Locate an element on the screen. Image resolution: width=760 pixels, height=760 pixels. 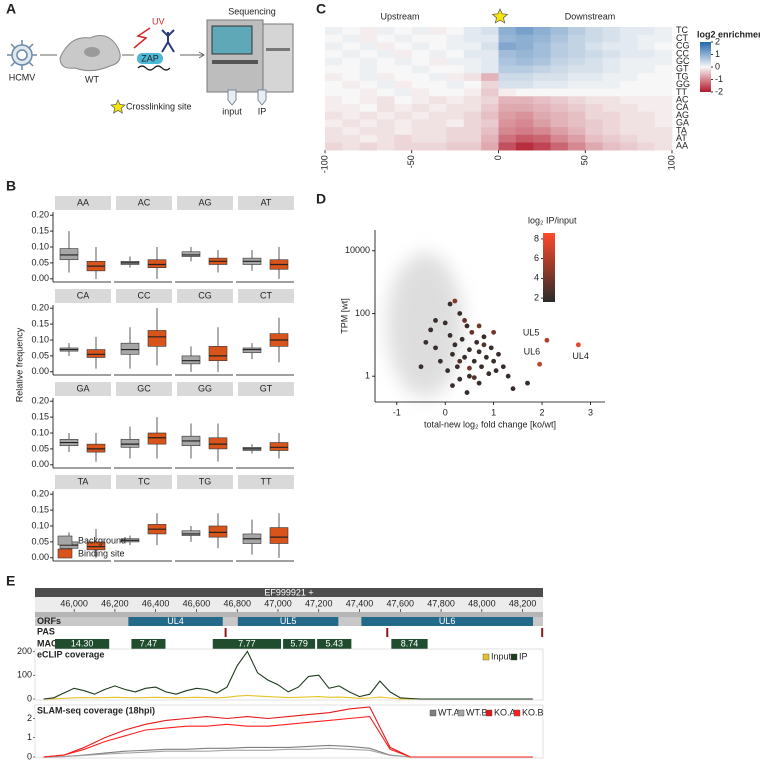
track-label: MACS2 is located at coordinates (53, 643).